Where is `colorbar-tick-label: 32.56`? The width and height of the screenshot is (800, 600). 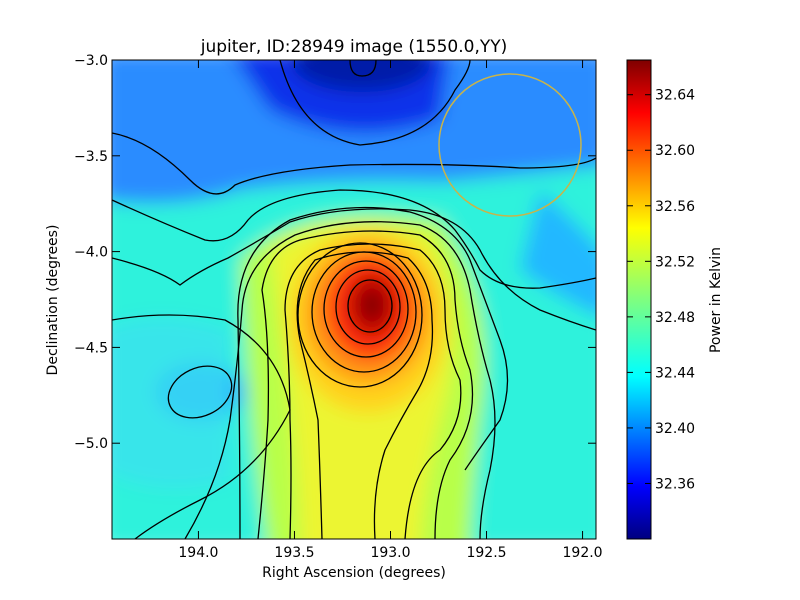 colorbar-tick-label: 32.56 is located at coordinates (675, 207).